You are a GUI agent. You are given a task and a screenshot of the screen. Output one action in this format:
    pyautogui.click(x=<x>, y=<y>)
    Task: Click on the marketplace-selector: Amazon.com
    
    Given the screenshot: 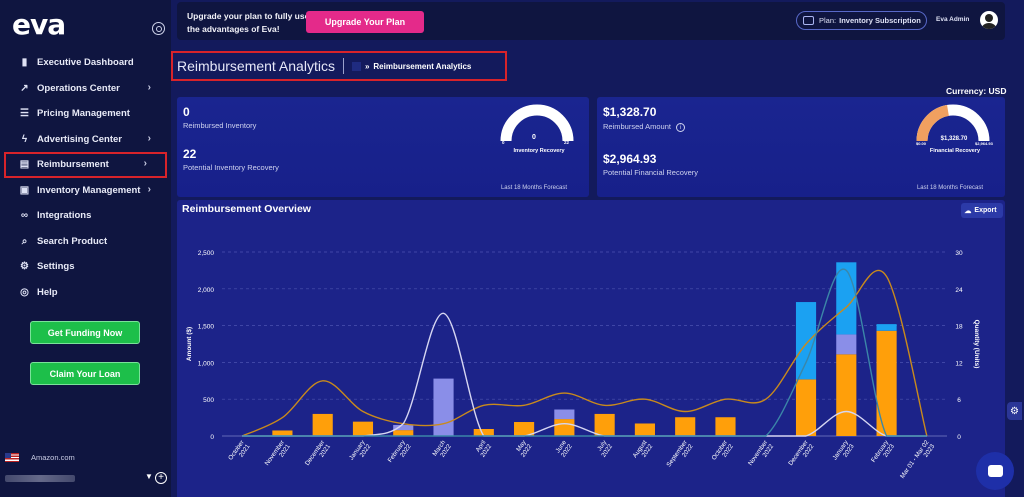 What is the action you would take?
    pyautogui.click(x=40, y=457)
    